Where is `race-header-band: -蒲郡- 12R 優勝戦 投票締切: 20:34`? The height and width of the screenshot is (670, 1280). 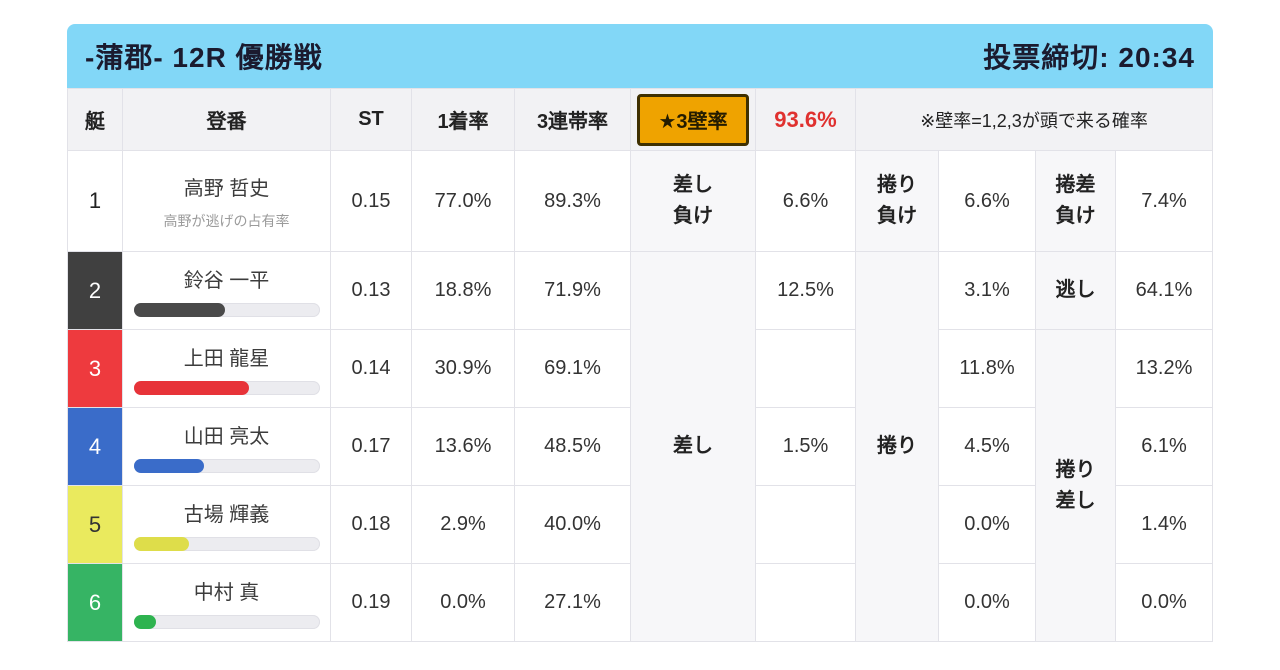 race-header-band: -蒲郡- 12R 優勝戦 投票締切: 20:34 is located at coordinates (640, 56).